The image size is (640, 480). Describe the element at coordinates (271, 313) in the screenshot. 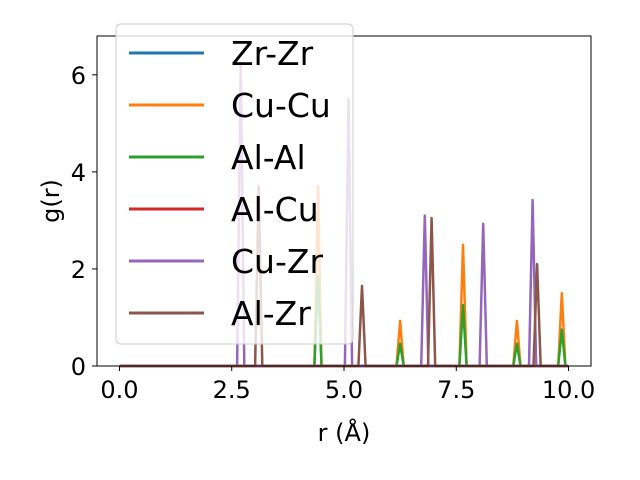

I see `legend-label: Al-Zr` at that location.